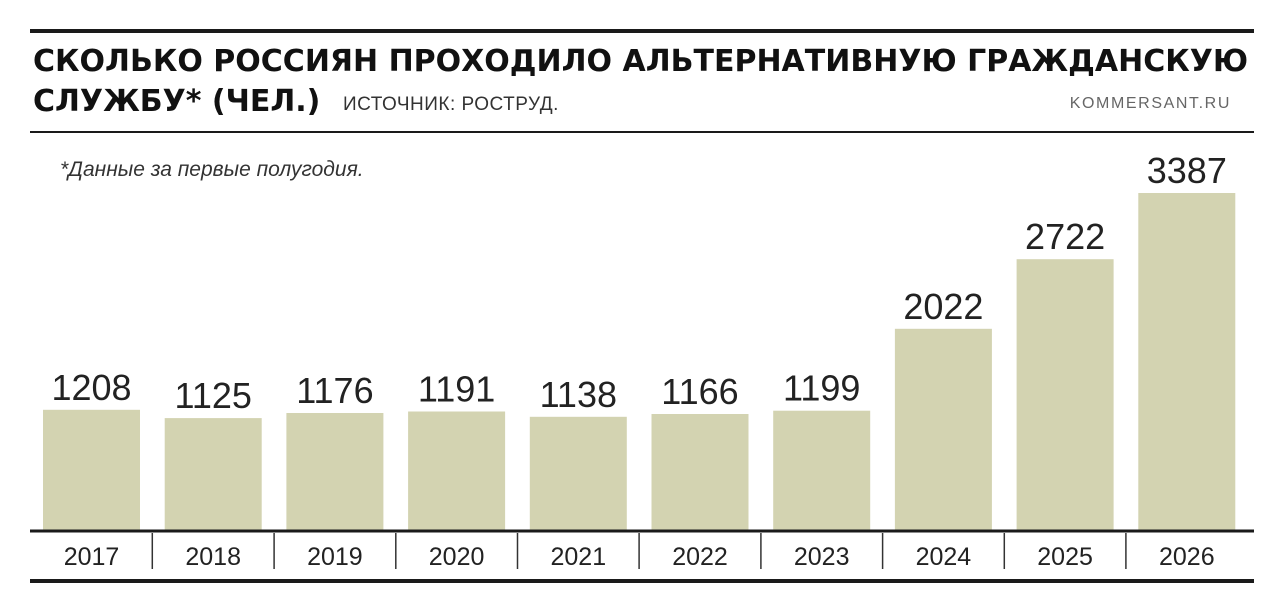  I want to click on bar-2017, so click(91, 469).